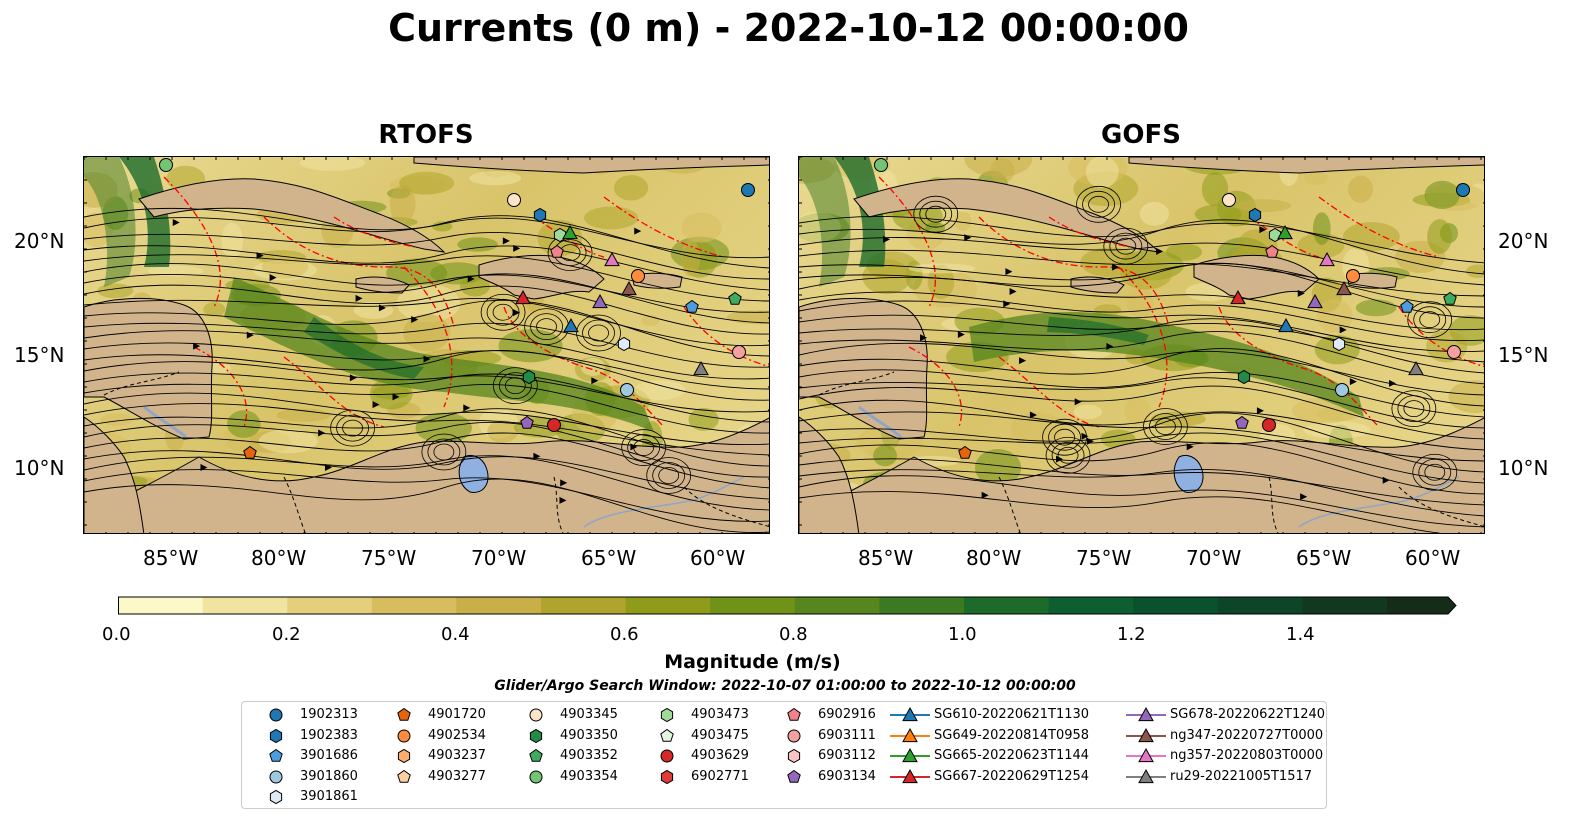  Describe the element at coordinates (1181, 302) in the screenshot. I see `eez-boundaries` at that location.